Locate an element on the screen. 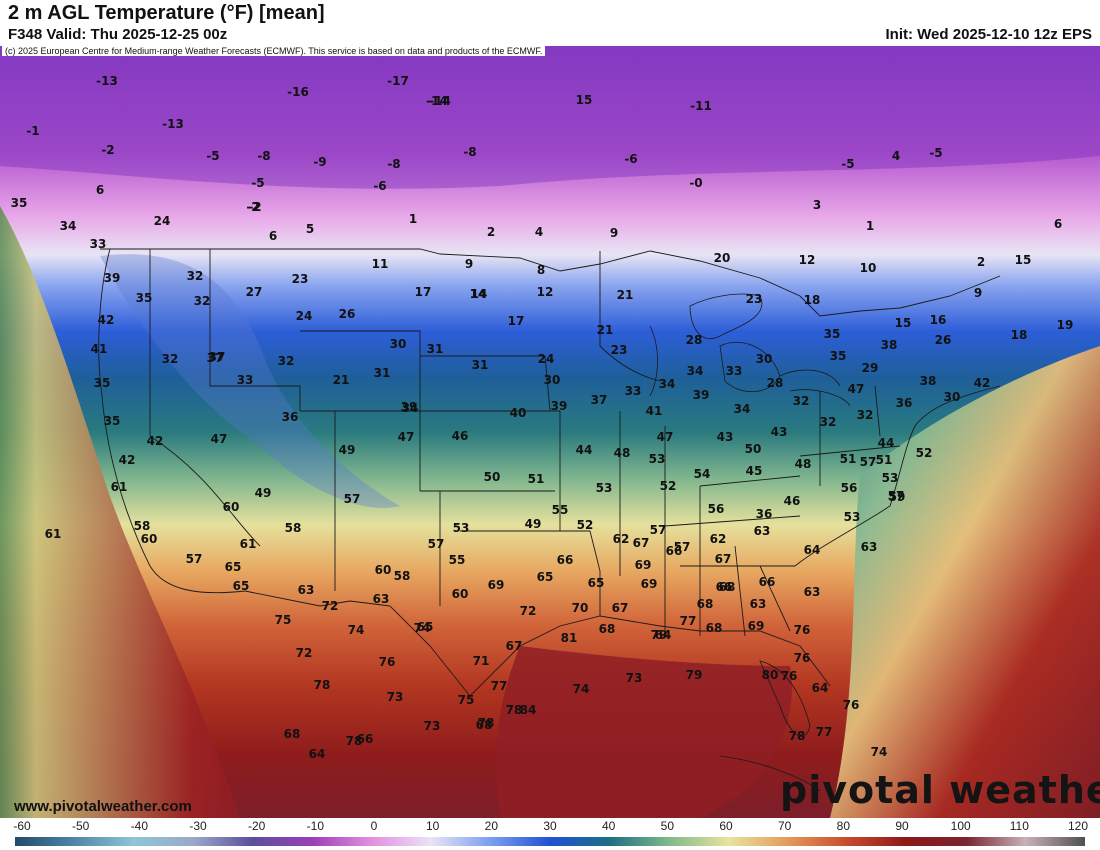 This screenshot has width=1100, height=850. temperature-value: 65 is located at coordinates (425, 627).